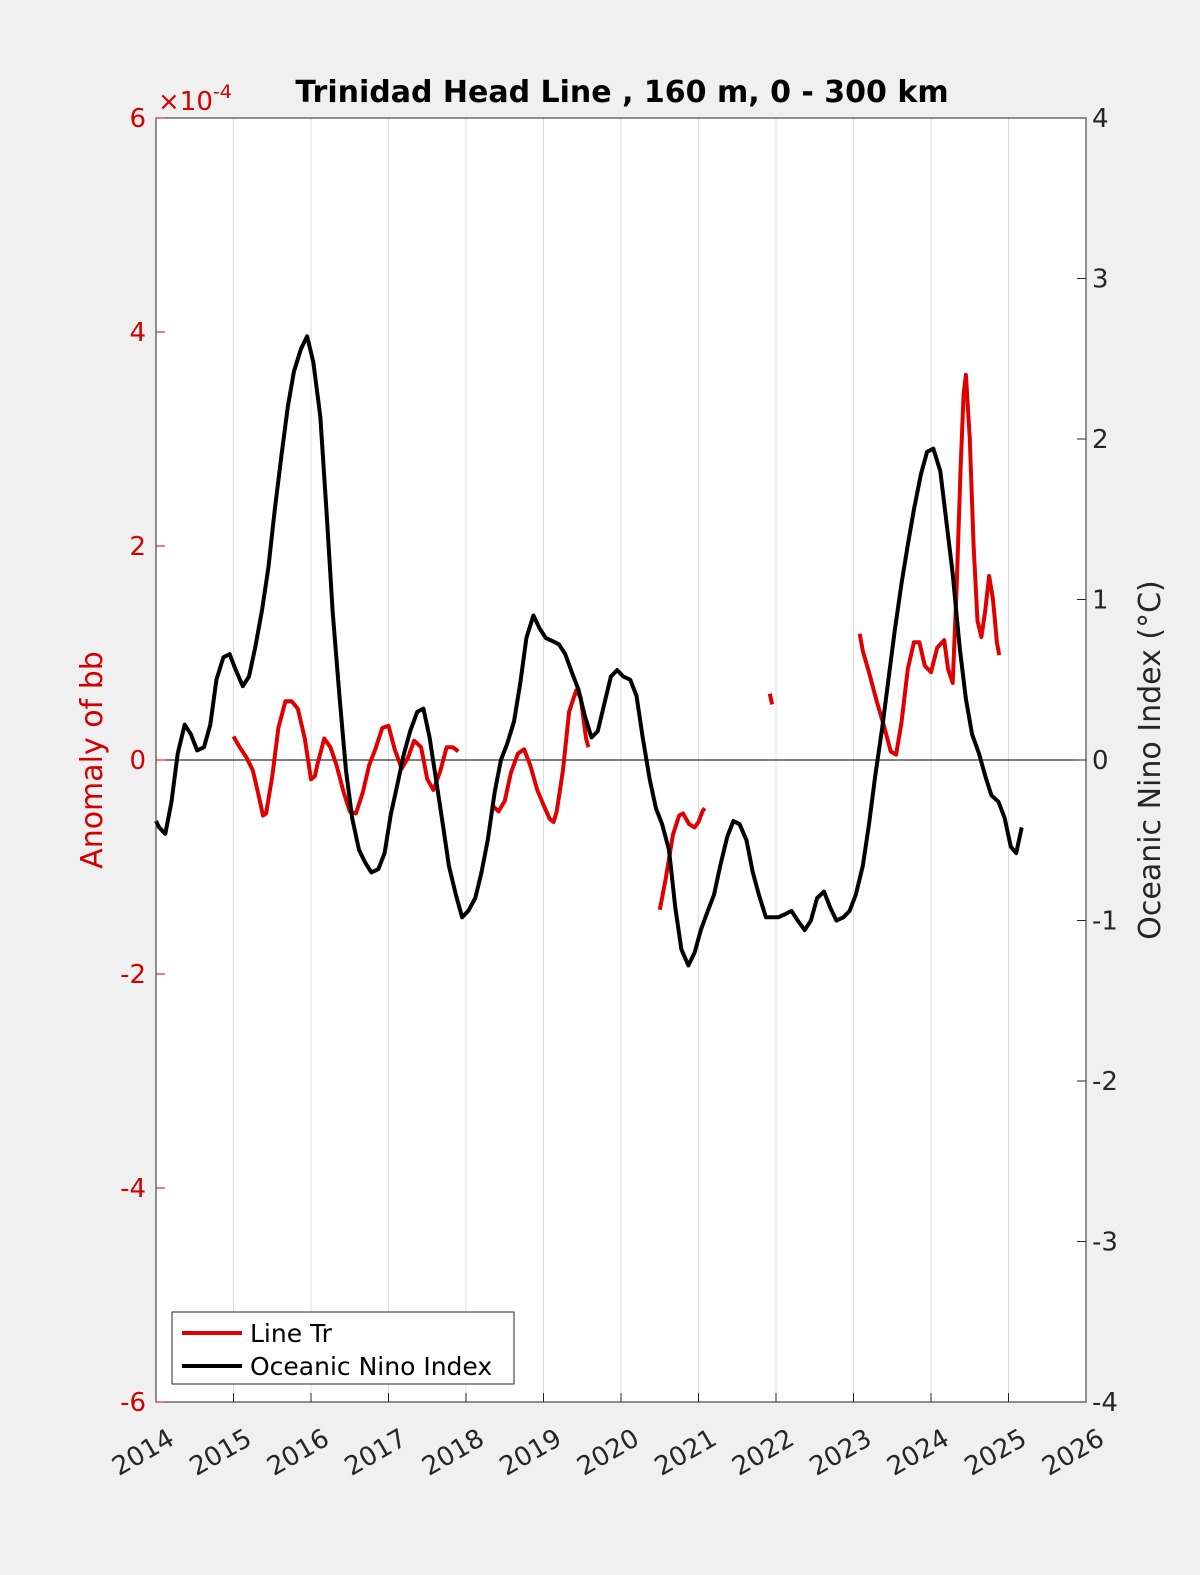 Image resolution: width=1200 pixels, height=1575 pixels. Describe the element at coordinates (137, 761) in the screenshot. I see `left-y-tick-label: 0` at that location.